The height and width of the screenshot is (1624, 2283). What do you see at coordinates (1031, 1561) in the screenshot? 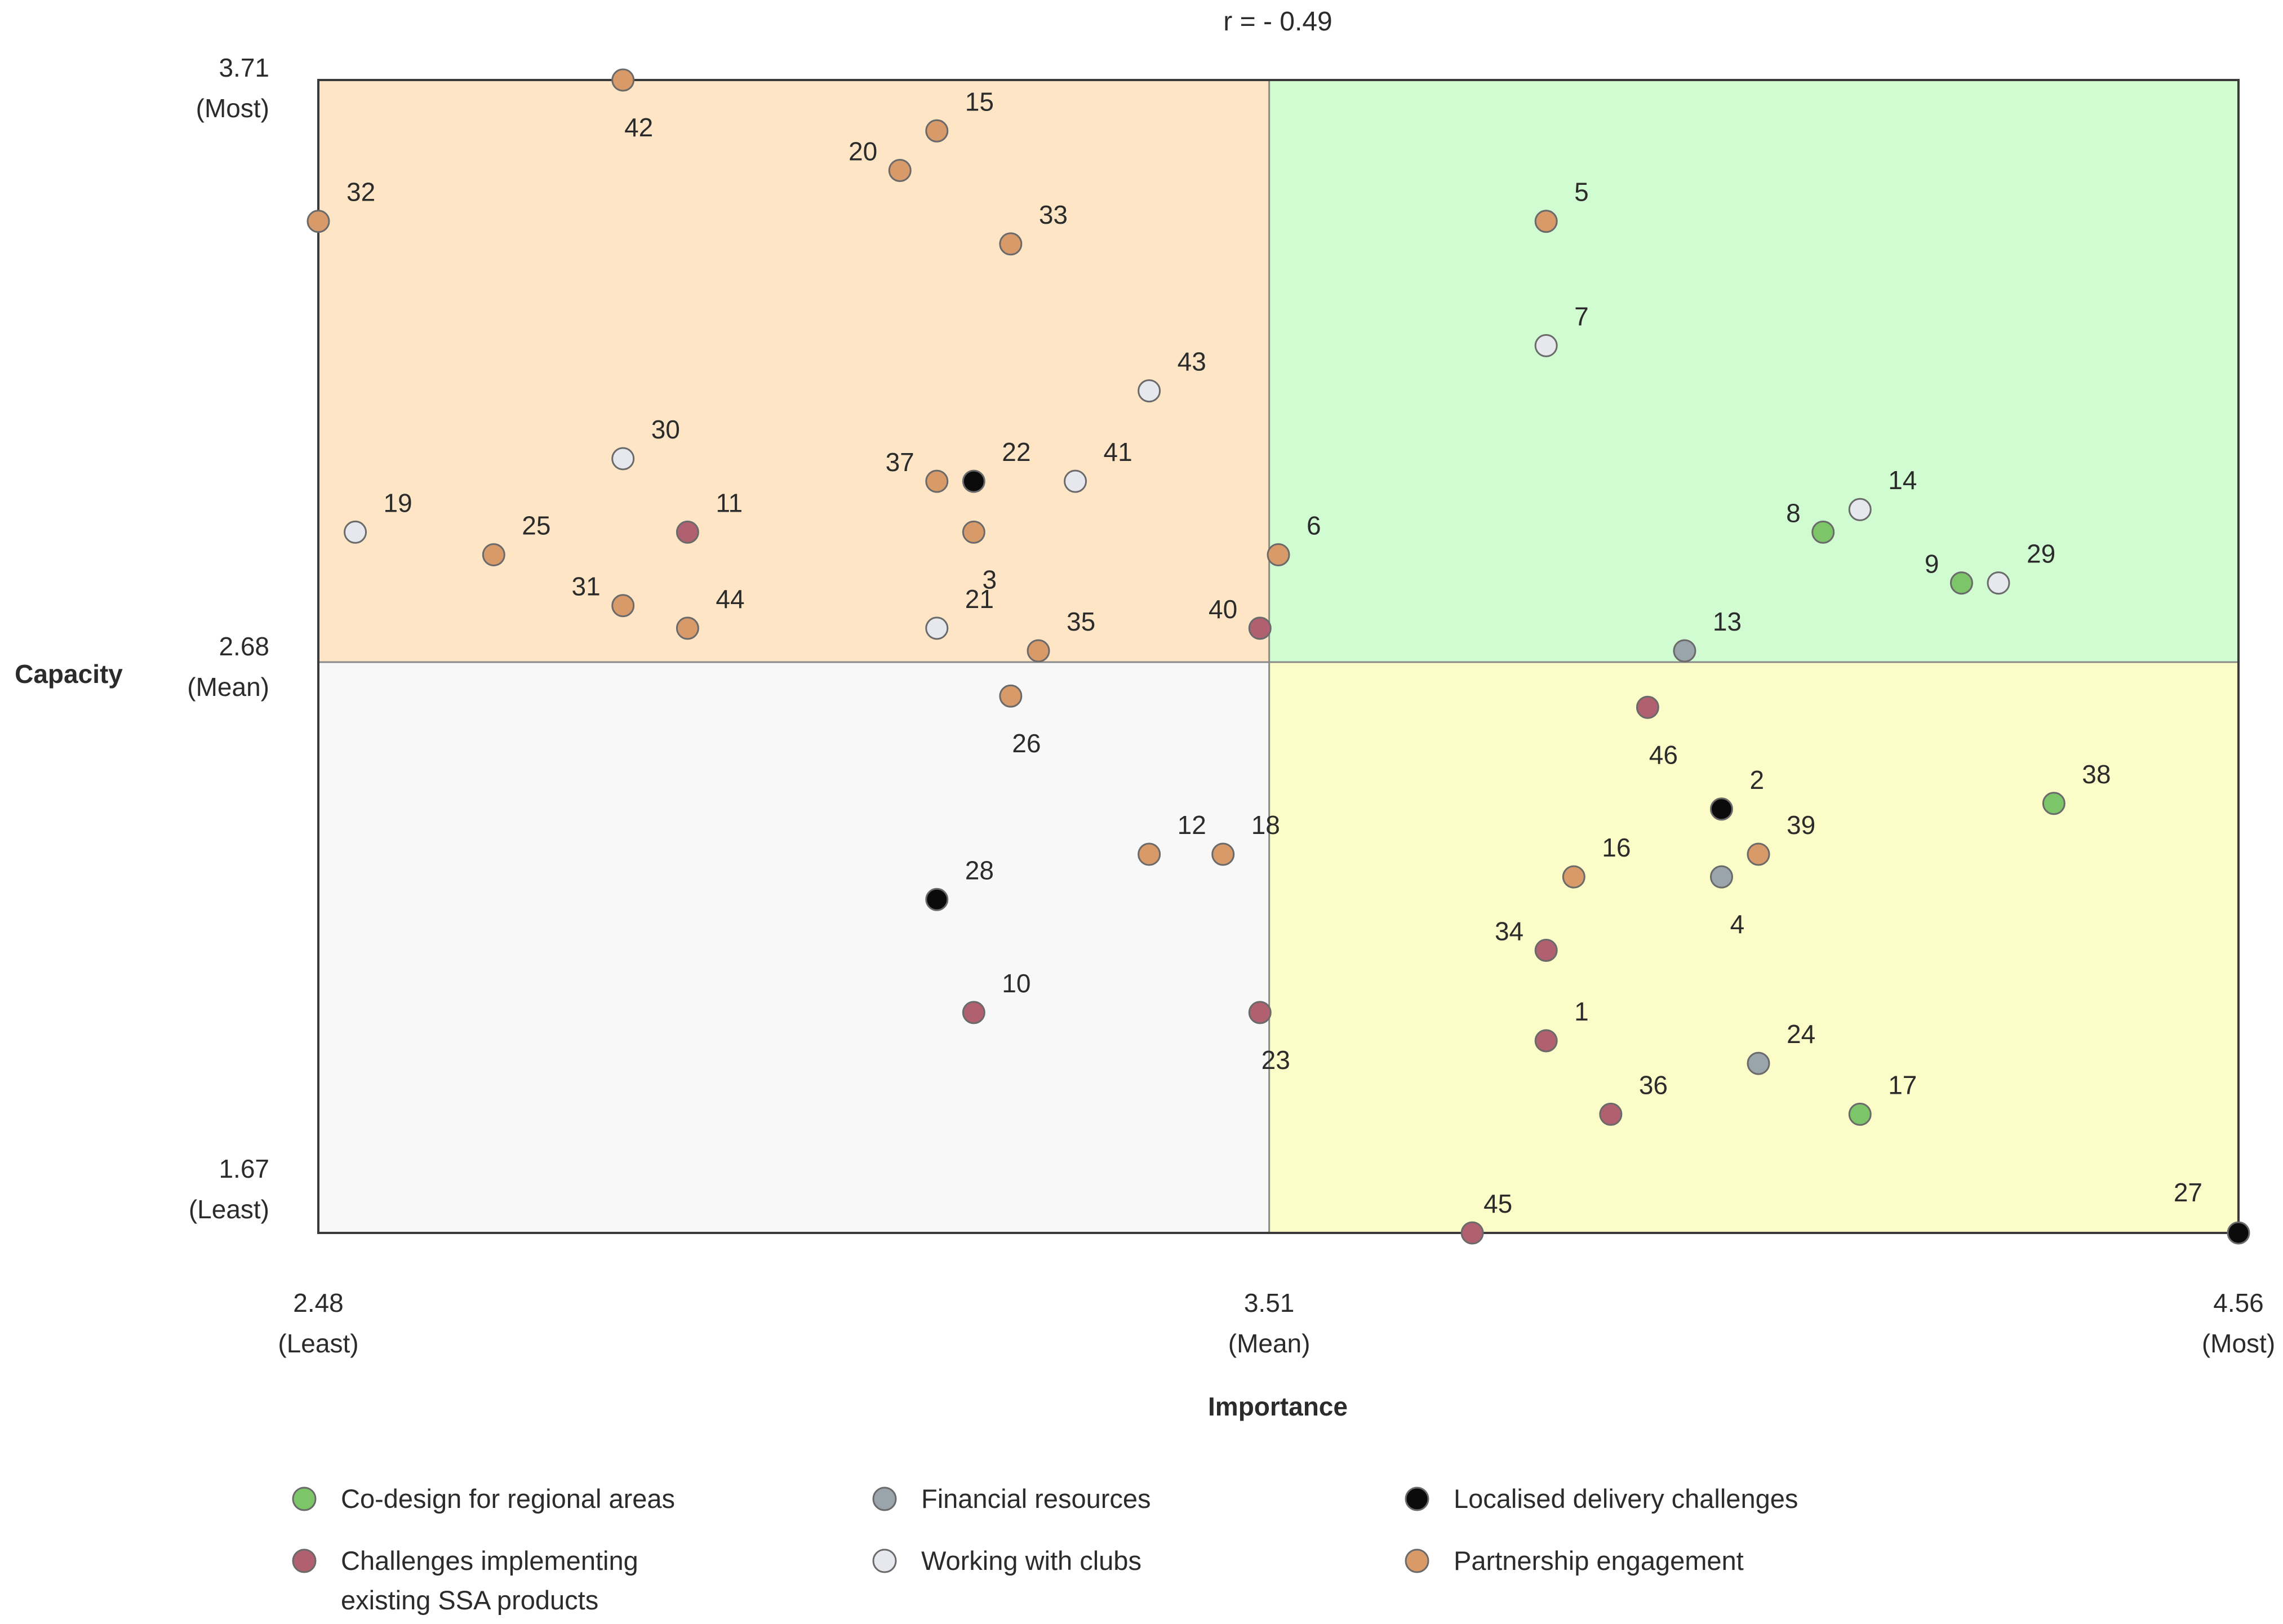
I see `legend-label: Working with clubs` at bounding box center [1031, 1561].